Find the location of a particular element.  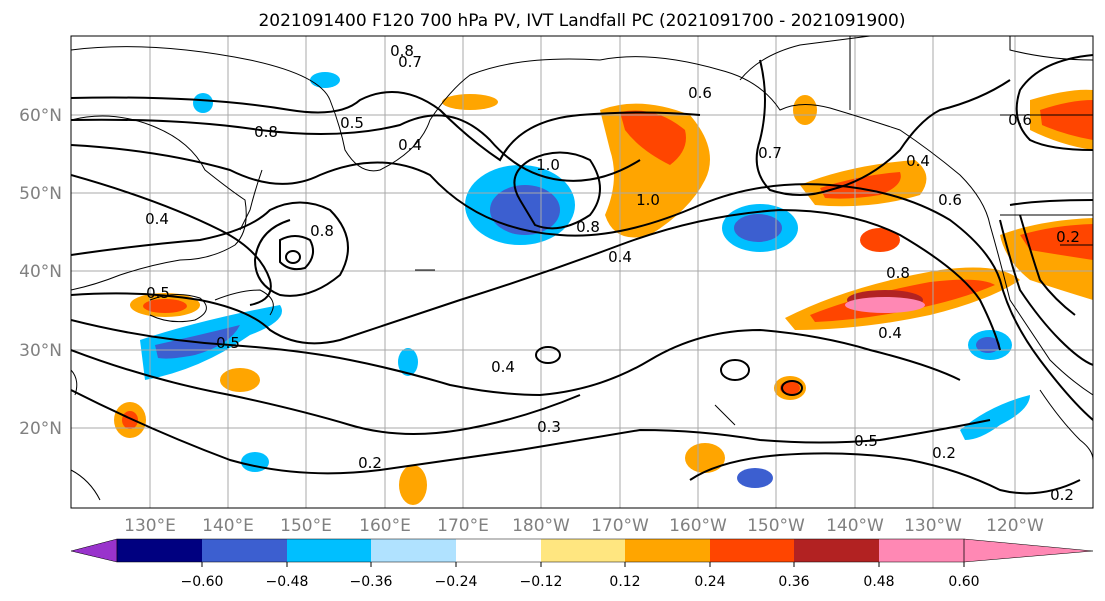

lon-label: 130°W is located at coordinates (933, 526).